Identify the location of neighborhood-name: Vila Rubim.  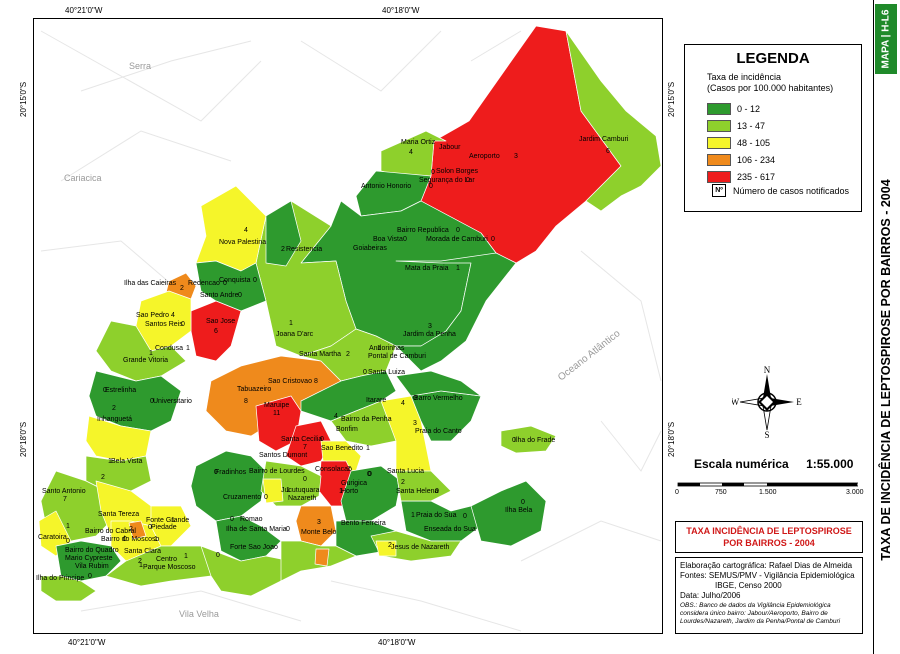
(92, 566).